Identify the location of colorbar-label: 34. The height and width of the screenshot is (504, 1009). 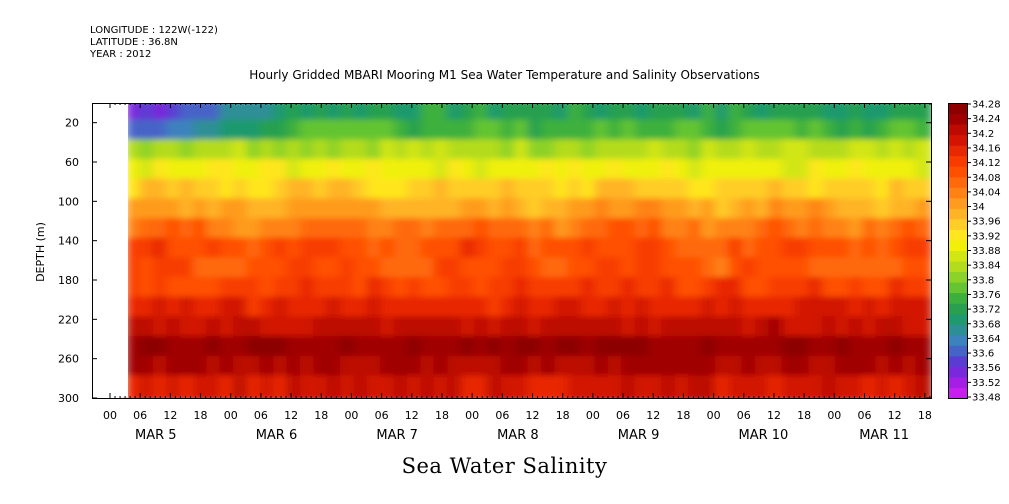
(978, 207).